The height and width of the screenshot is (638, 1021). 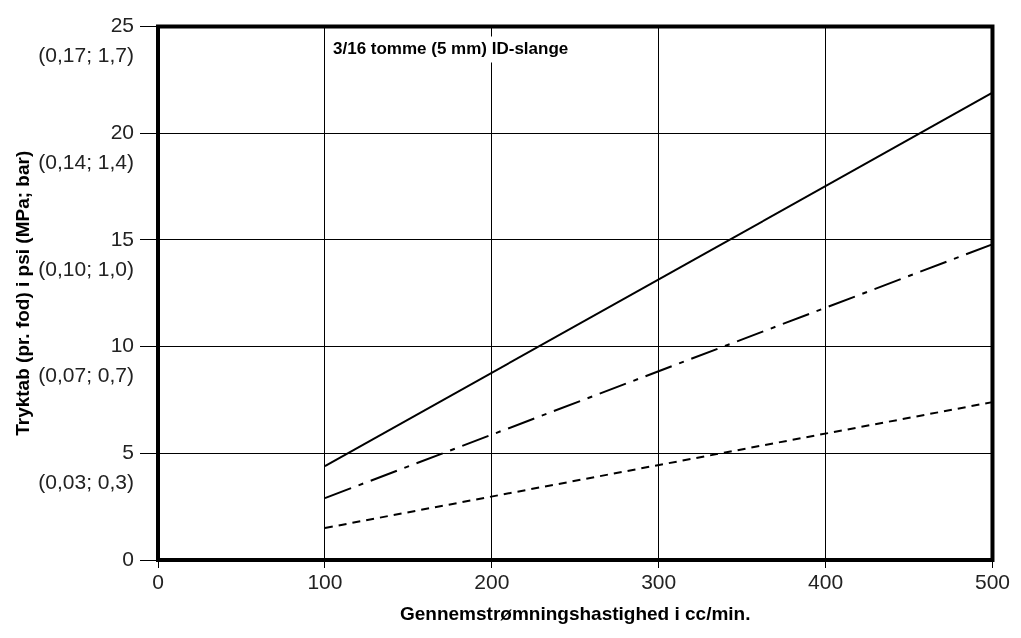 What do you see at coordinates (122, 238) in the screenshot?
I see `y-tick-label: 15` at bounding box center [122, 238].